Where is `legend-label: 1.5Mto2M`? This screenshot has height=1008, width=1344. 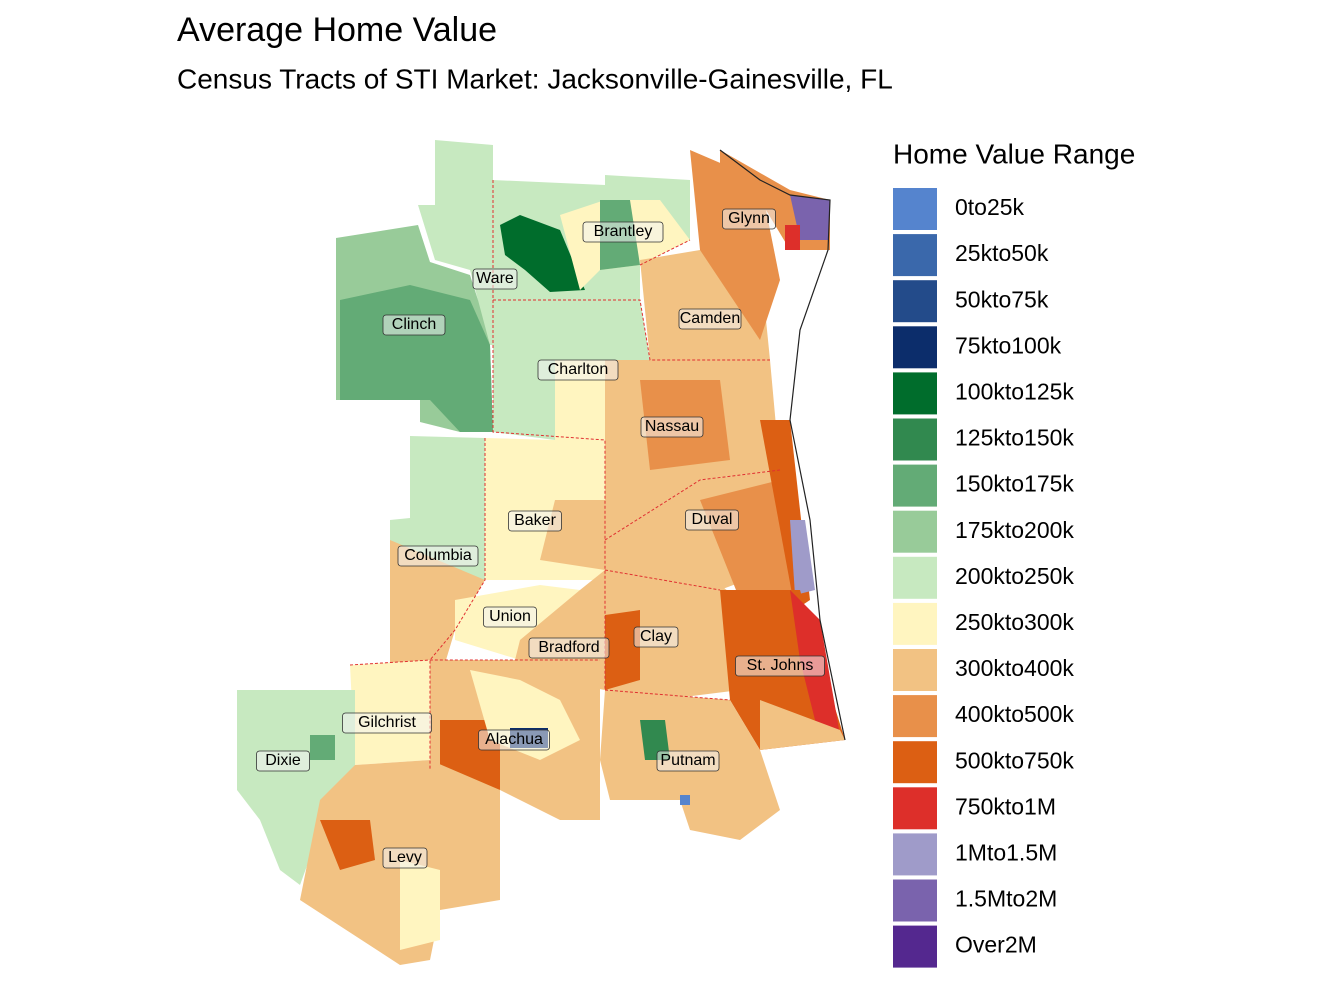 legend-label: 1.5Mto2M is located at coordinates (1006, 899).